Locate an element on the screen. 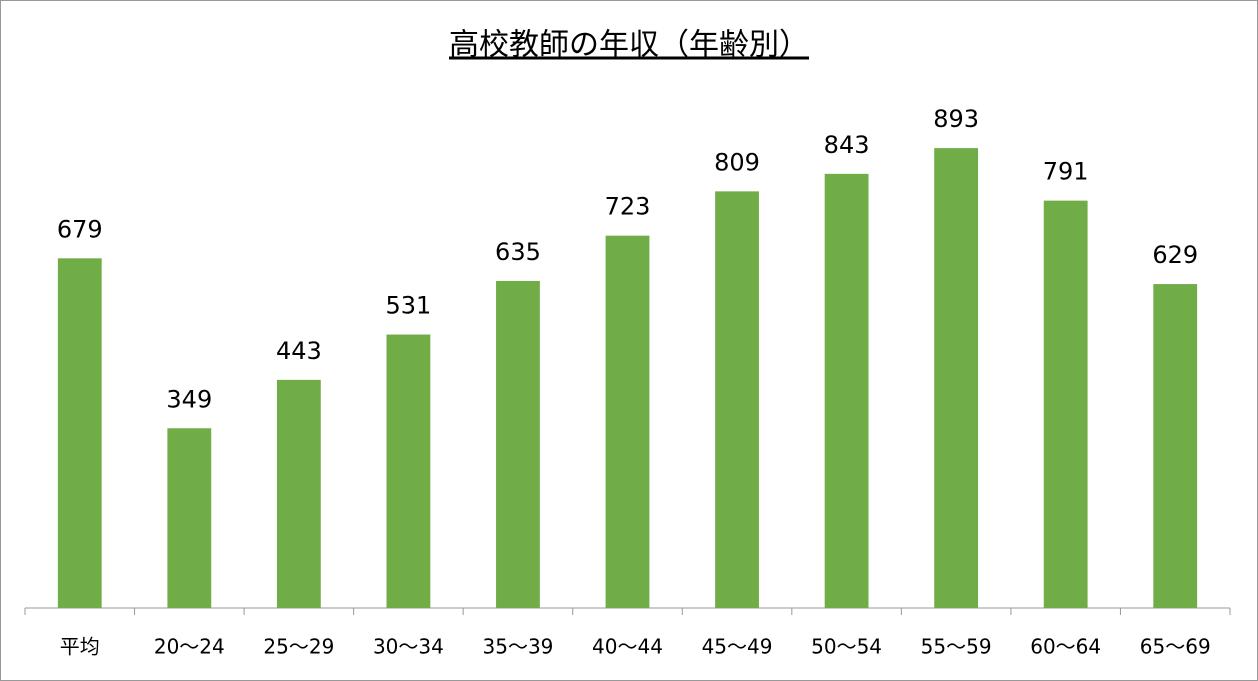 The width and height of the screenshot is (1258, 681). x-tick-label: 30〜34 is located at coordinates (408, 647).